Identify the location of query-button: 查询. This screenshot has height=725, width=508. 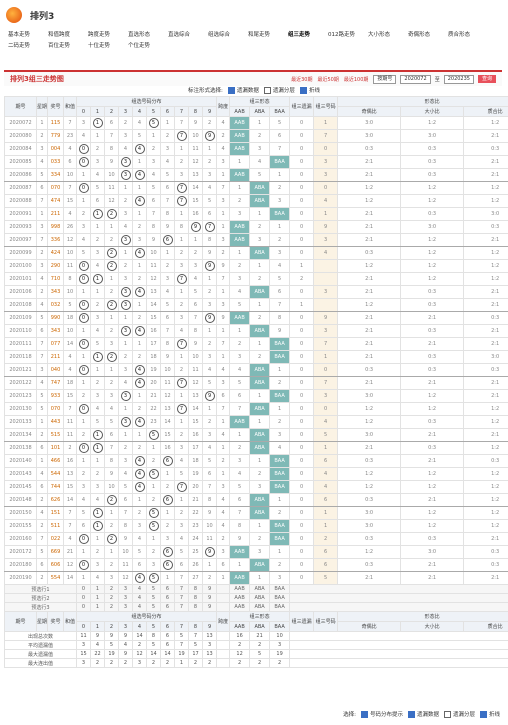
(486, 79).